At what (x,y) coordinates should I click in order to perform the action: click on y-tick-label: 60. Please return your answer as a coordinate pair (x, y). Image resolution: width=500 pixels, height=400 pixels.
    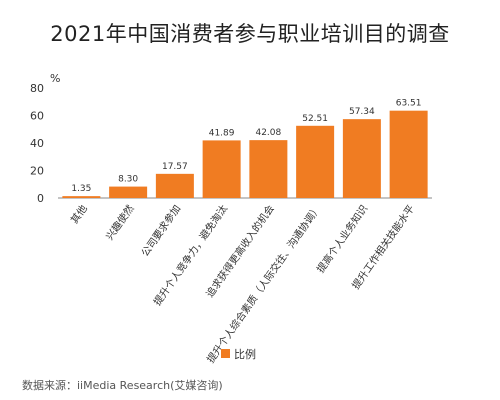
    Looking at the image, I should click on (37, 116).